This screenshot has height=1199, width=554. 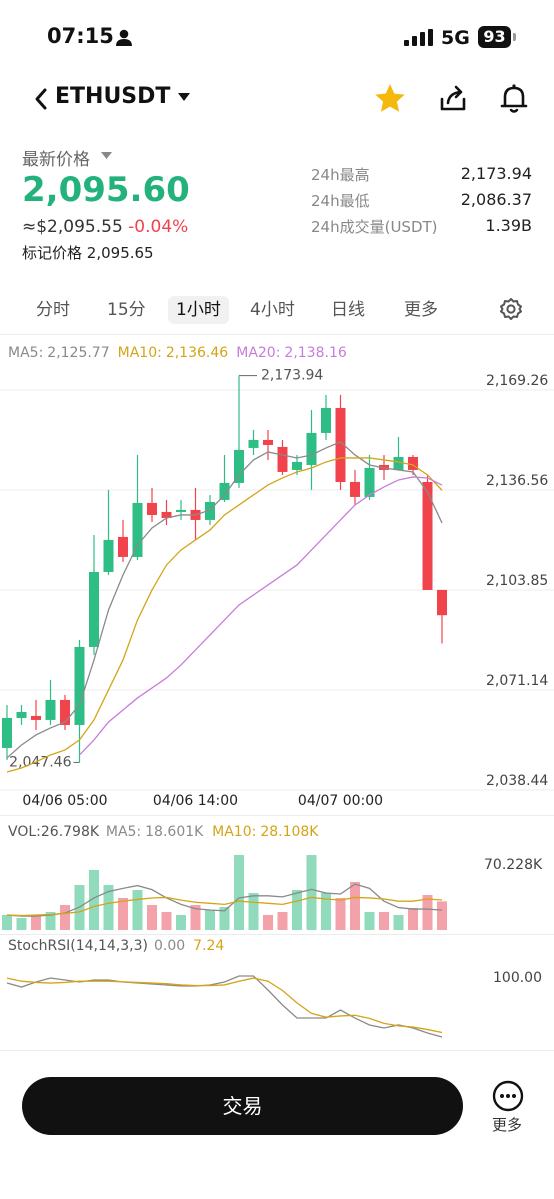 I want to click on timeframe-tab-selected: 1小时, so click(x=198, y=310).